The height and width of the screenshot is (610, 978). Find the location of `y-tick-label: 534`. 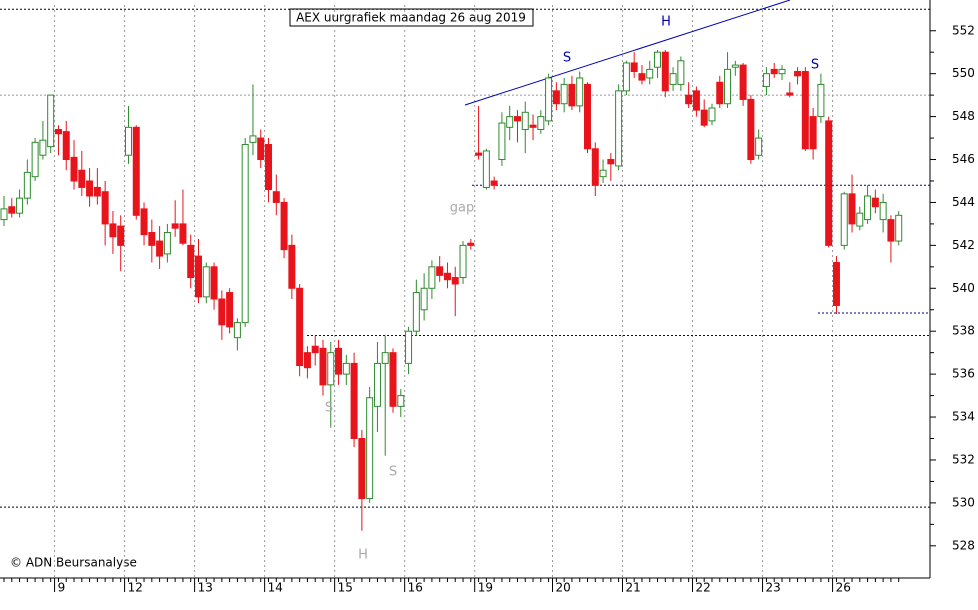

y-tick-label: 534 is located at coordinates (963, 417).